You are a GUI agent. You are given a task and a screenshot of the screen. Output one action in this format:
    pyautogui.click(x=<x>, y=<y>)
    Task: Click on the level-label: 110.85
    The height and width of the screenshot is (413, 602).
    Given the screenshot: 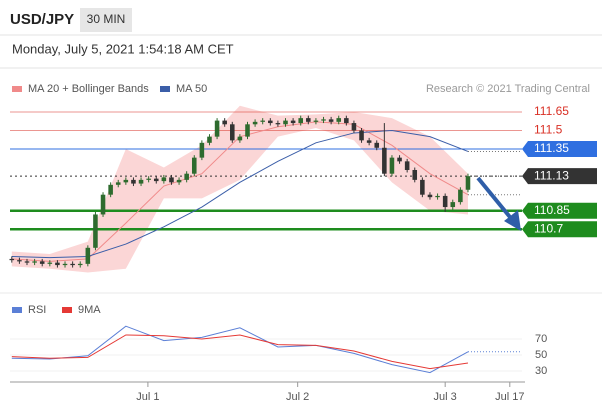 What is the action you would take?
    pyautogui.click(x=552, y=210)
    